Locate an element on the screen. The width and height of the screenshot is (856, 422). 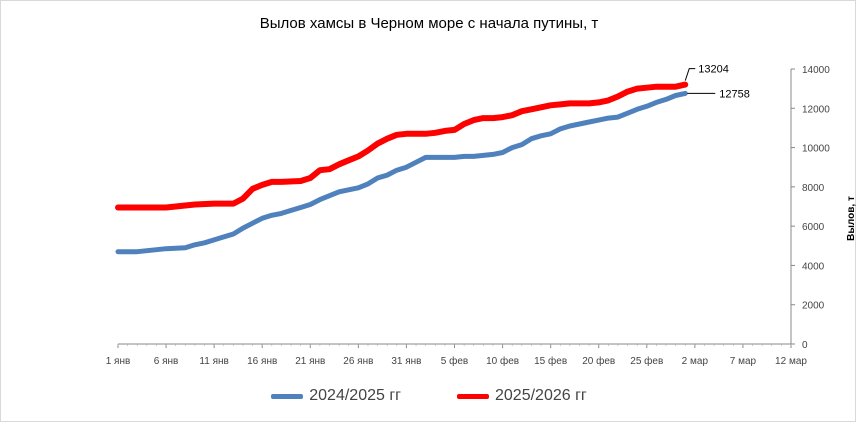
x-tick-label: 2 мар is located at coordinates (695, 361).